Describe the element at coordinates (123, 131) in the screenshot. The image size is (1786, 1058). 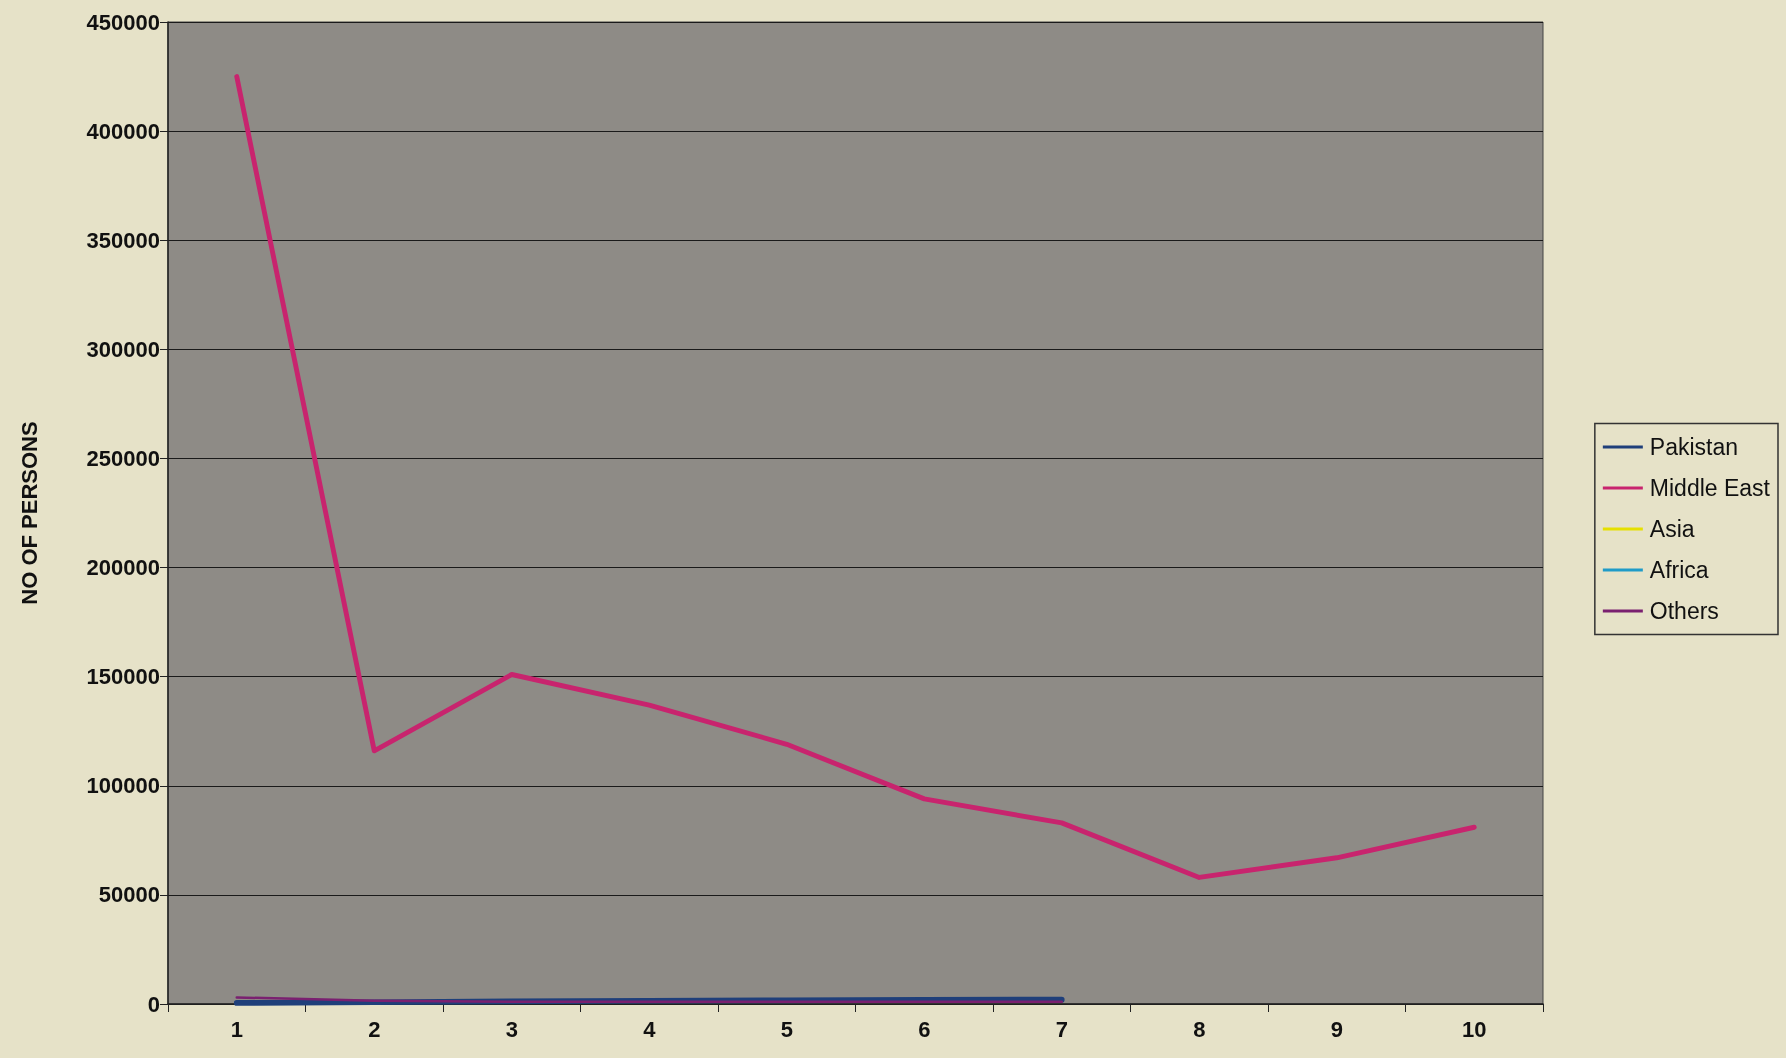
I see `y-tick-label: 400000` at that location.